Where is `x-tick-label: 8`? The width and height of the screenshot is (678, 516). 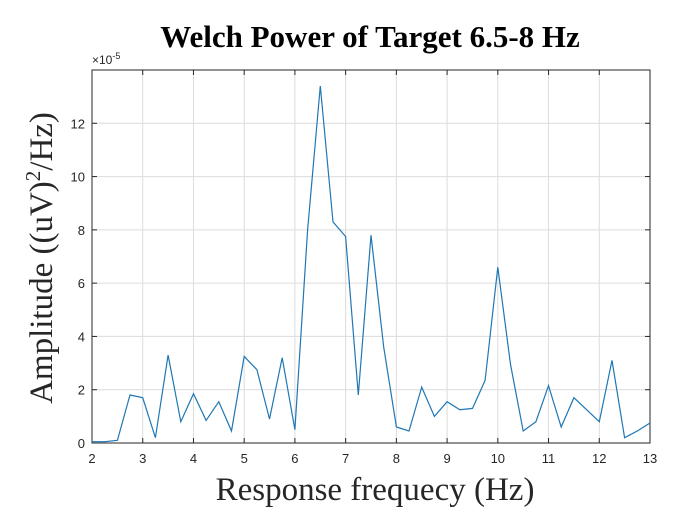
x-tick-label: 8 is located at coordinates (396, 458).